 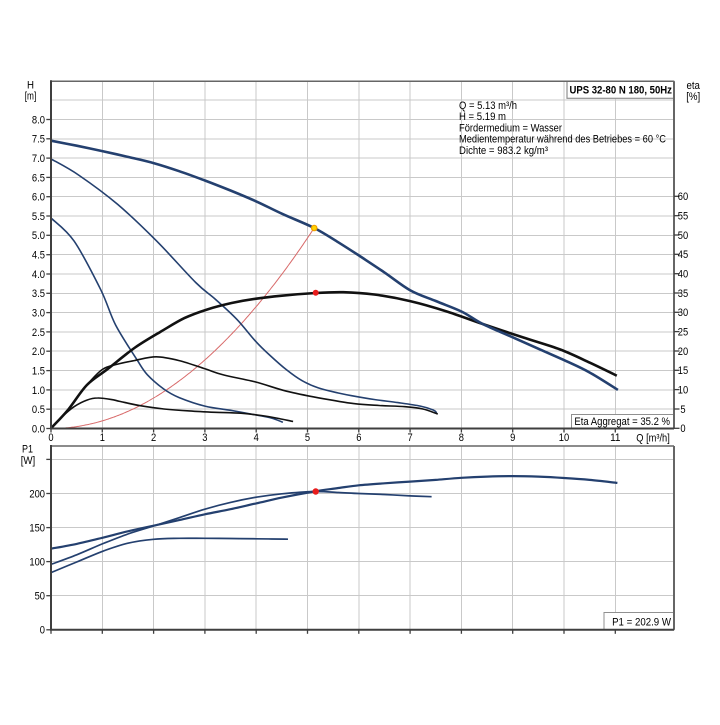 I want to click on svg-text: 40, so click(x=683, y=275).